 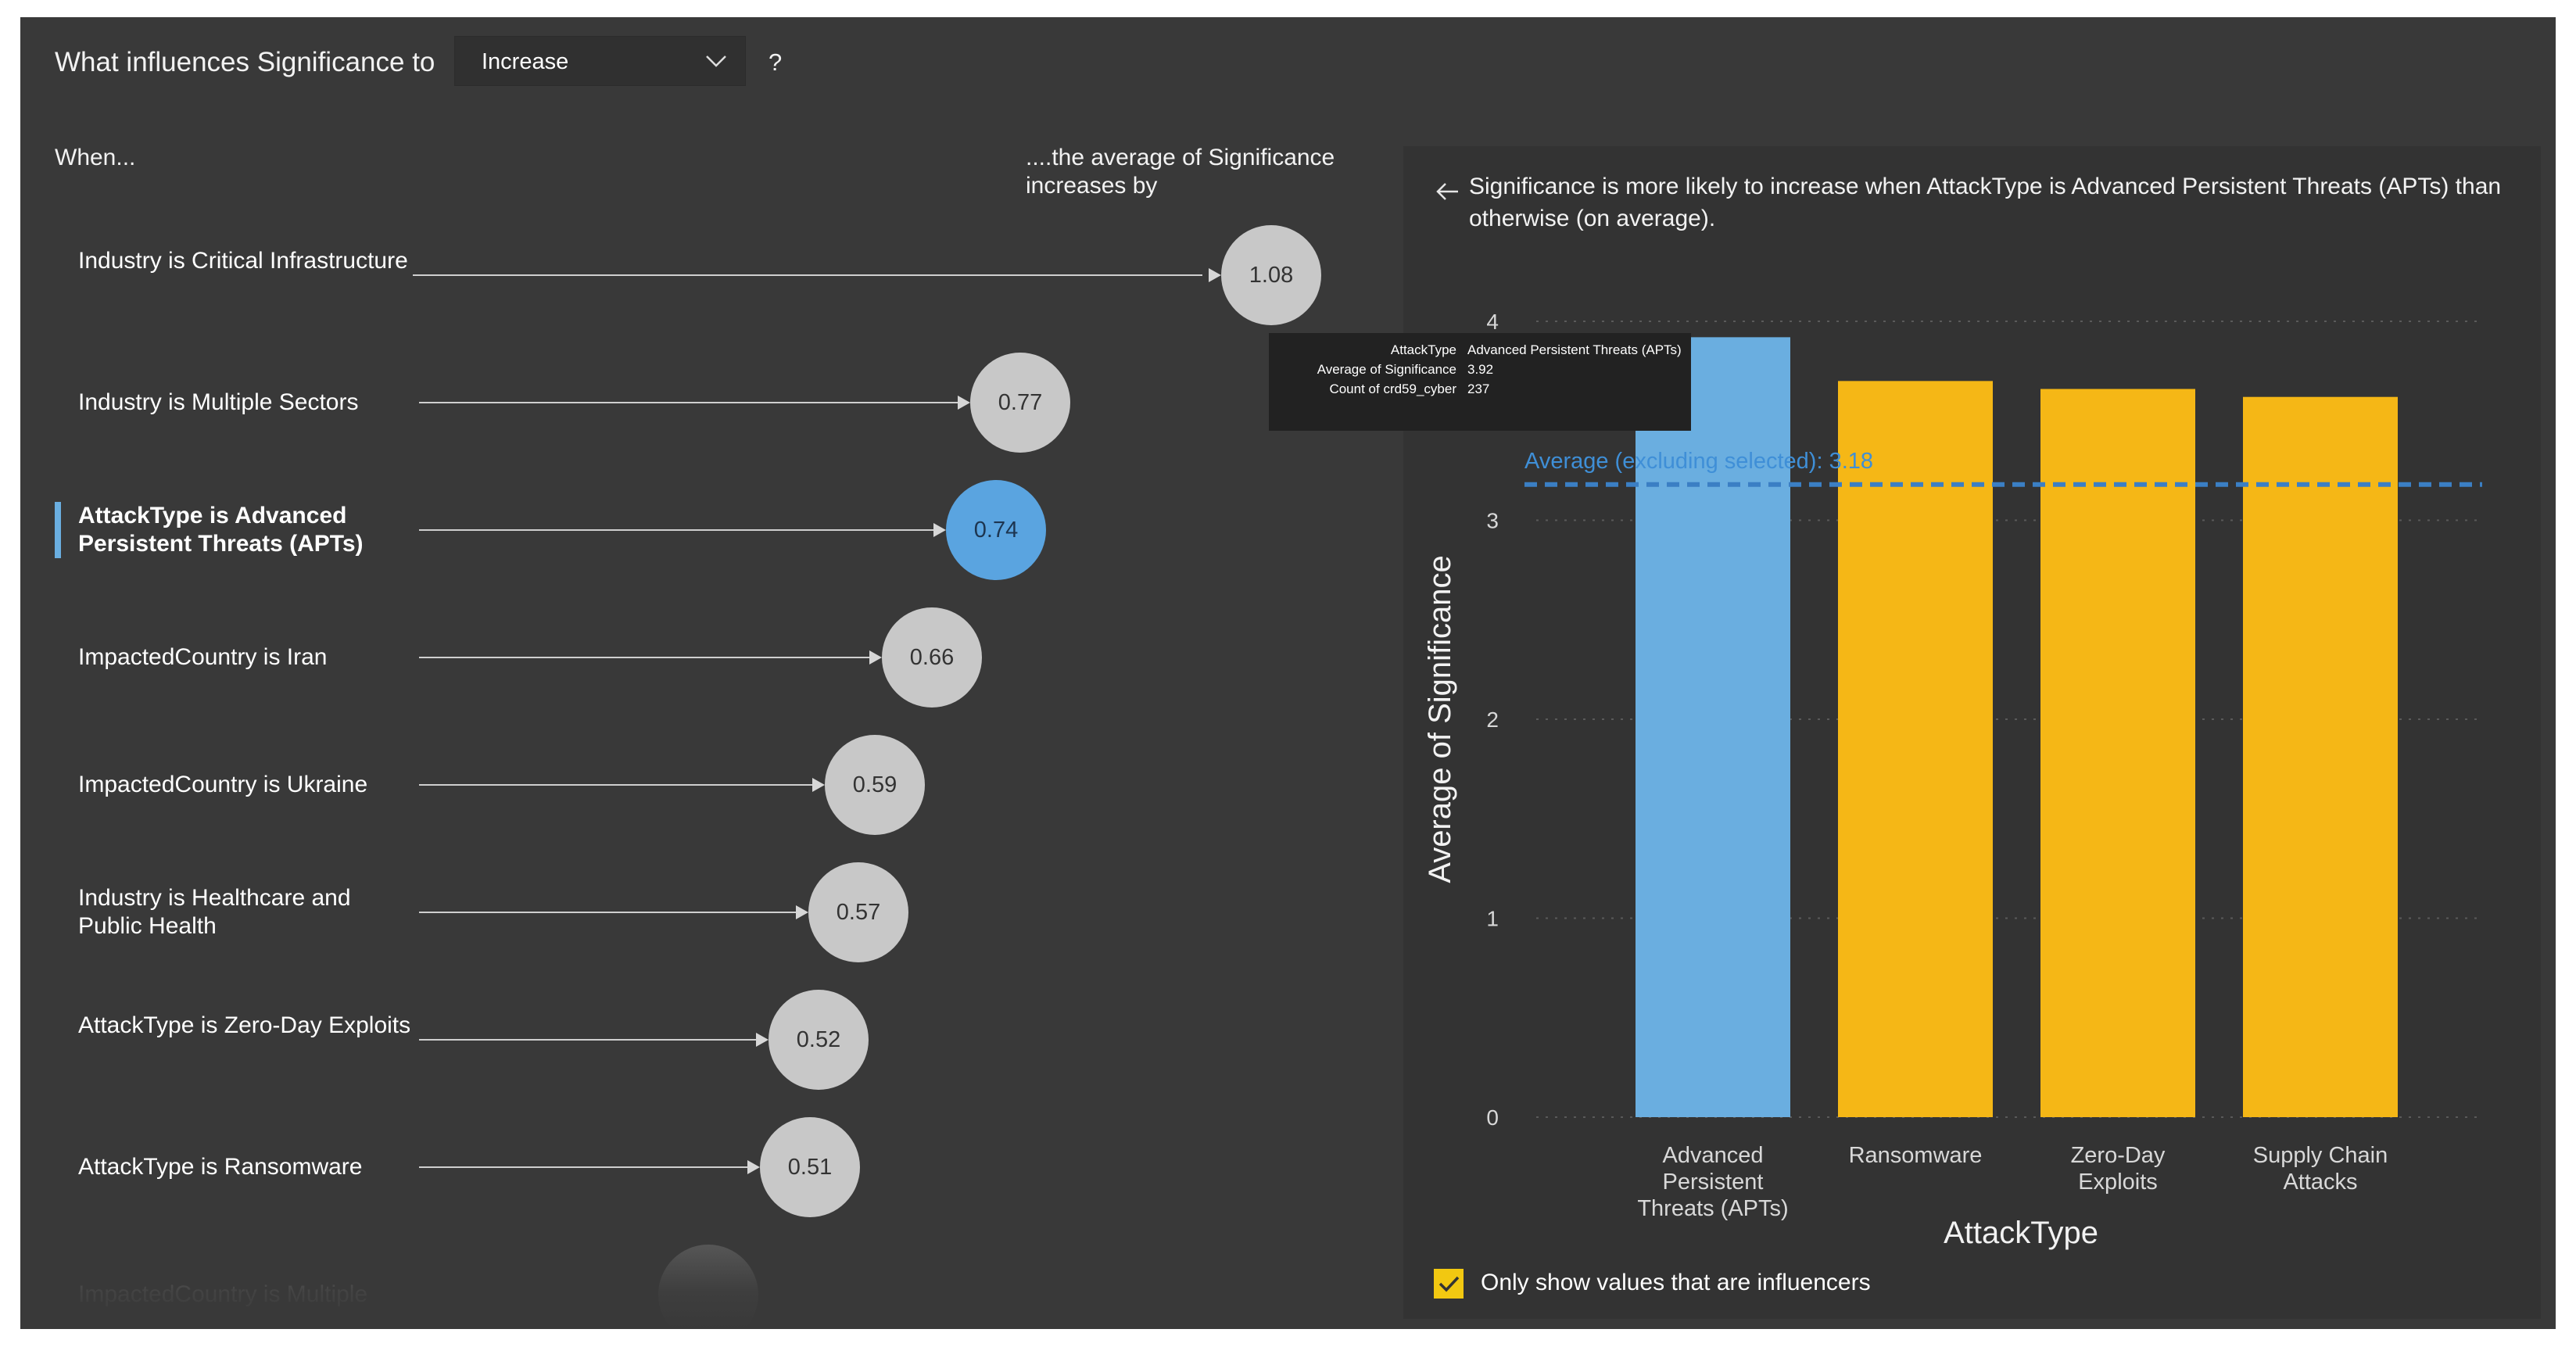 I want to click on influencer-label: Industry is Multiple Sectors, so click(x=218, y=402).